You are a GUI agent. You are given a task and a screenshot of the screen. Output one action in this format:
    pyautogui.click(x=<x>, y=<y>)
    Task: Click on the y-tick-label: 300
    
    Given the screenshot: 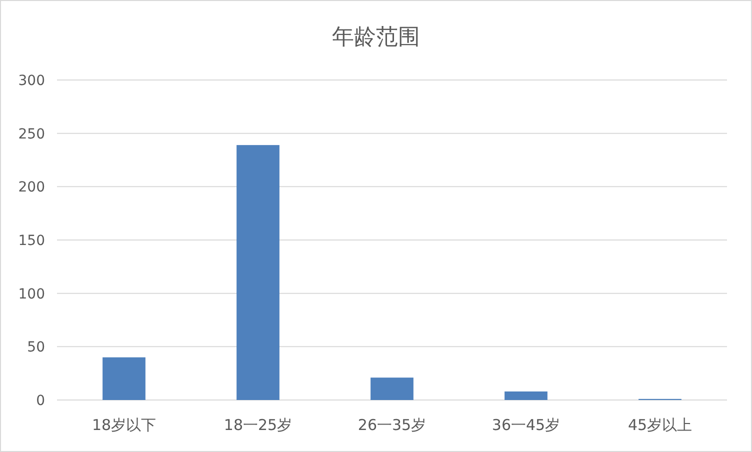 What is the action you would take?
    pyautogui.click(x=31, y=81)
    